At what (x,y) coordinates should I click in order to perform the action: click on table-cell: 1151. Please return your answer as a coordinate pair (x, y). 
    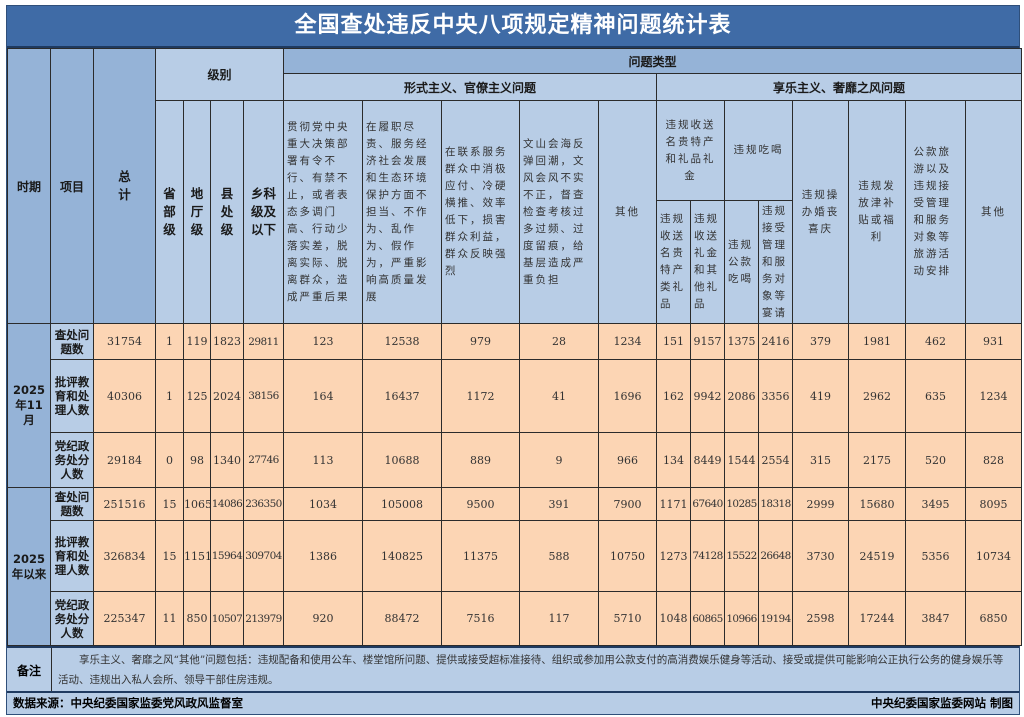
    Looking at the image, I should click on (197, 556).